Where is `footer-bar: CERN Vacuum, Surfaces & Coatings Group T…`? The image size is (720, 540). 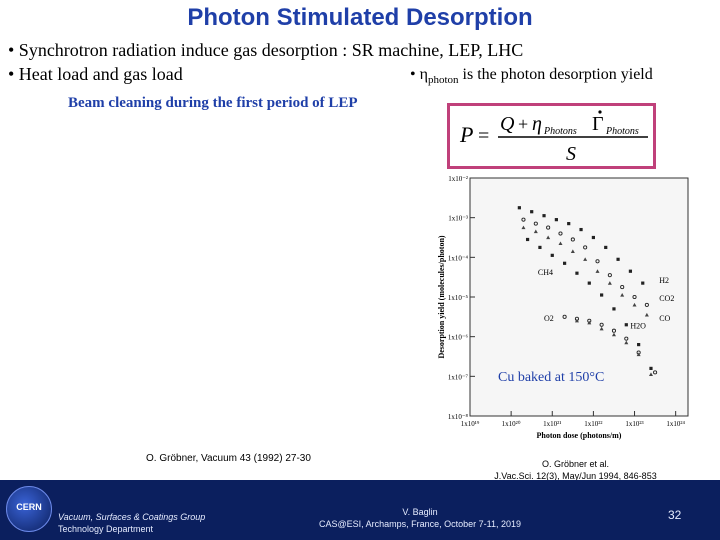 footer-bar: CERN Vacuum, Surfaces & Coatings Group T… is located at coordinates (360, 510).